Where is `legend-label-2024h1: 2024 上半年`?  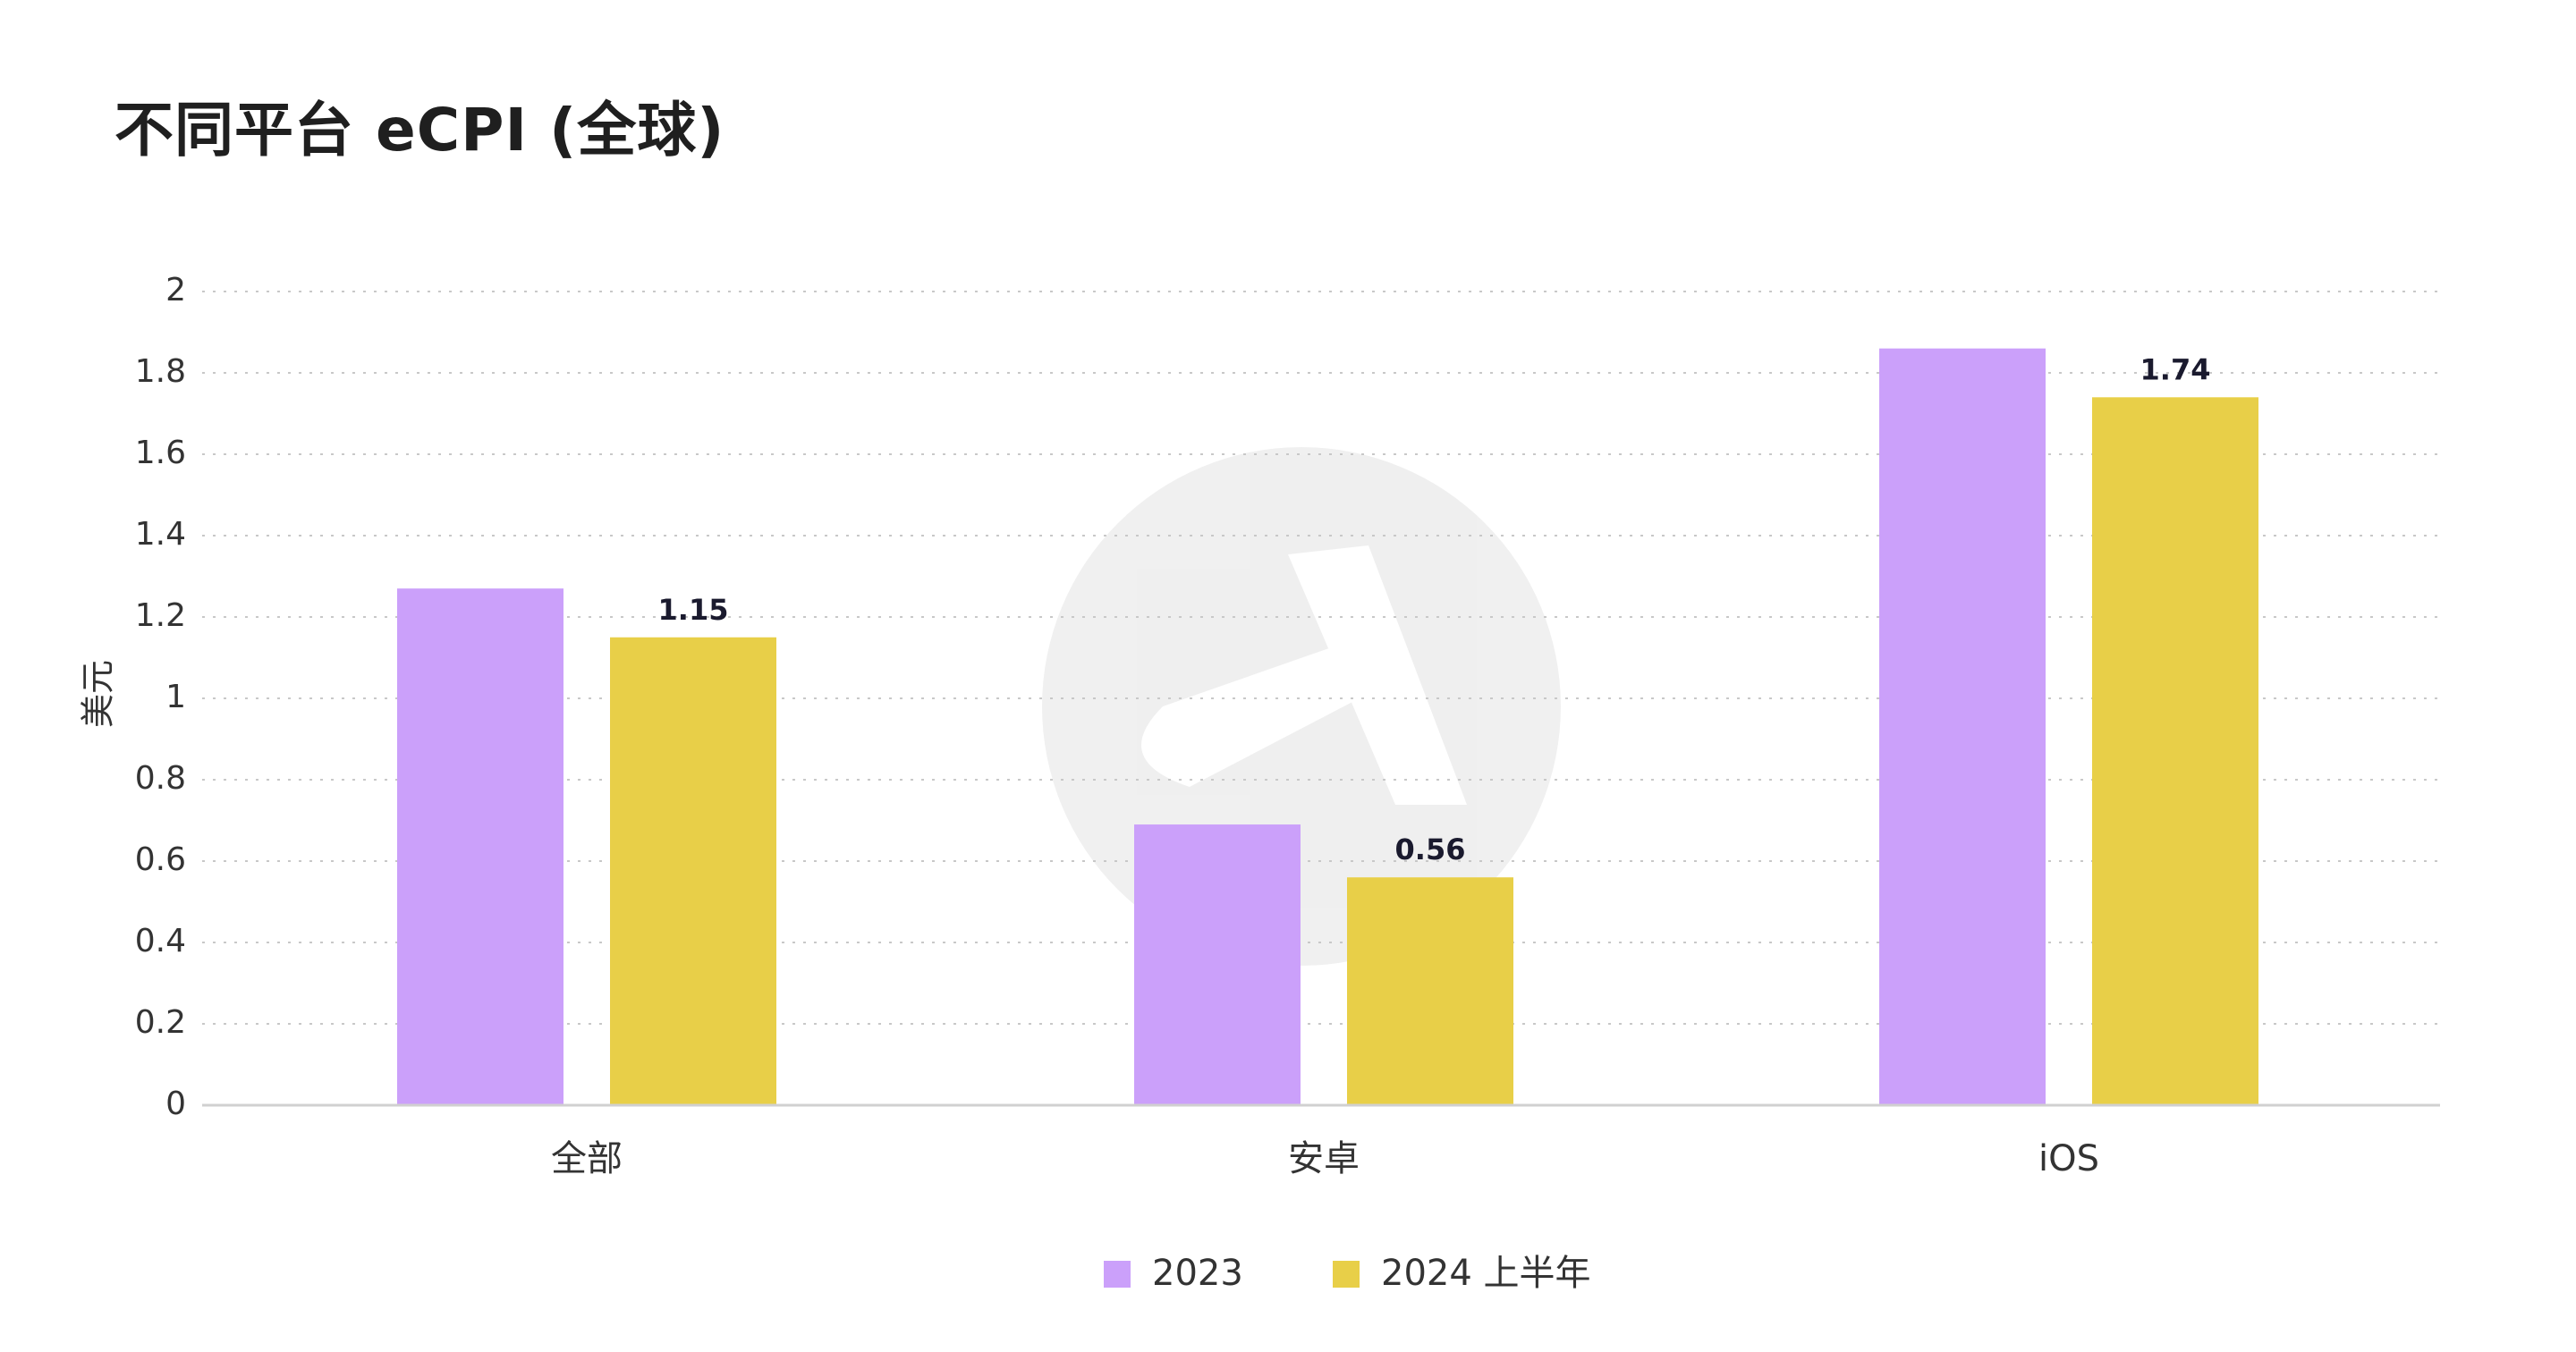
legend-label-2024h1: 2024 上半年 is located at coordinates (1486, 1273).